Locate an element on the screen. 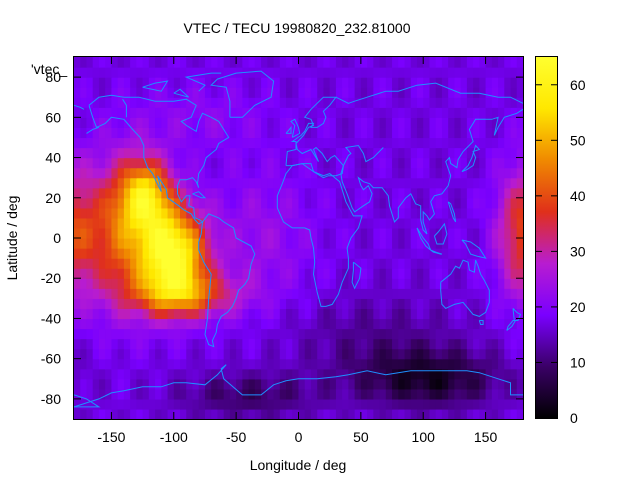 The width and height of the screenshot is (640, 480). colorbar-tick-label: 60 is located at coordinates (578, 85).